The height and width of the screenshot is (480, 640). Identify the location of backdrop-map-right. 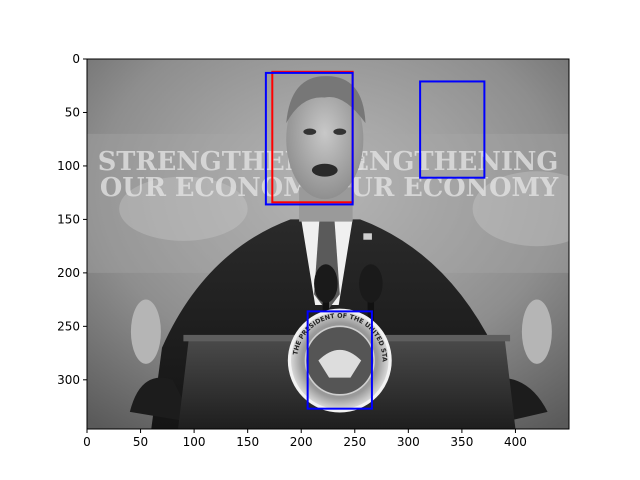
(520, 209).